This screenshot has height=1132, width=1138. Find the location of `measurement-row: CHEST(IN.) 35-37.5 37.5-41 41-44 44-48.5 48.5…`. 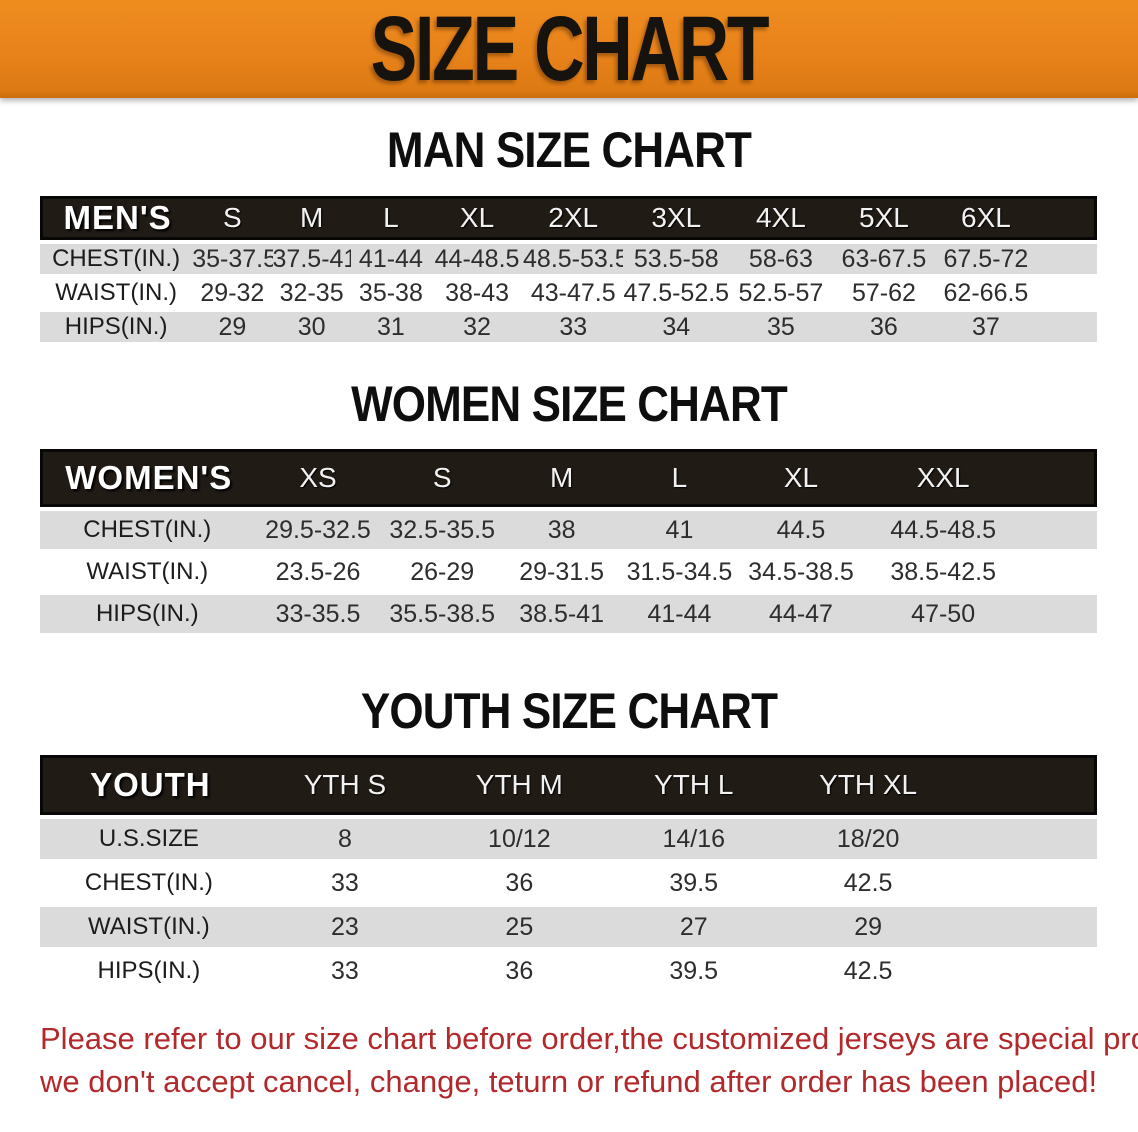

measurement-row: CHEST(IN.) 35-37.5 37.5-41 41-44 44-48.5 48.5… is located at coordinates (568, 259).